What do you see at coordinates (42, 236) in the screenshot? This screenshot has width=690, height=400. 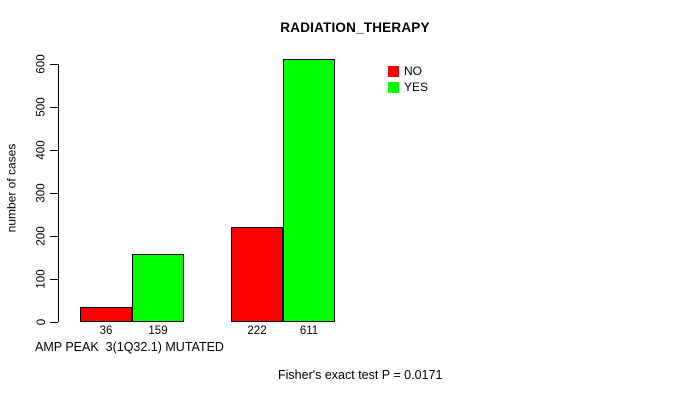 I see `y-tick-label: 200` at bounding box center [42, 236].